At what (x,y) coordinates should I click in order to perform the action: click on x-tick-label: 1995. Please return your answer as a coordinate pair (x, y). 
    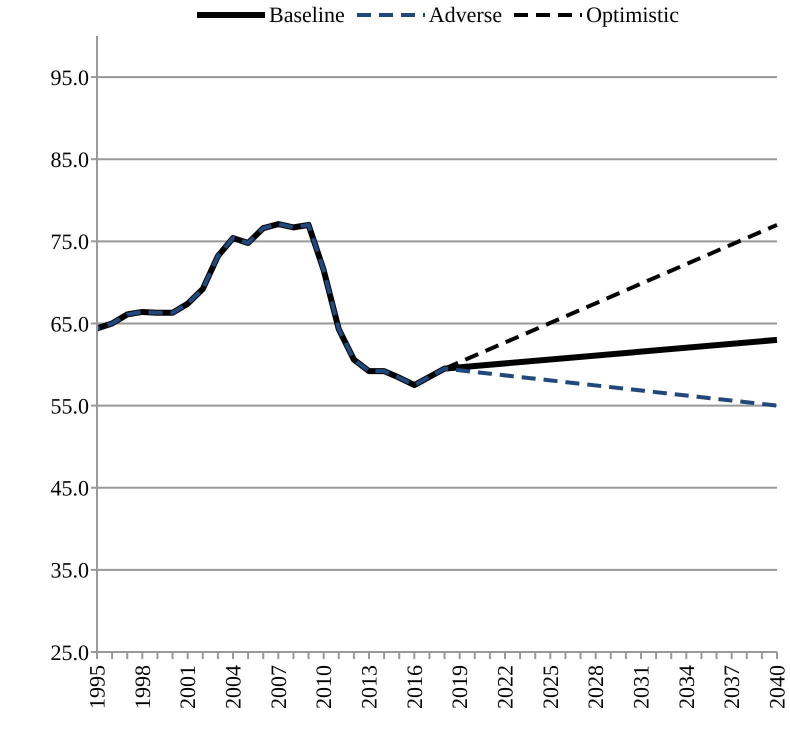
    Looking at the image, I should click on (97, 687).